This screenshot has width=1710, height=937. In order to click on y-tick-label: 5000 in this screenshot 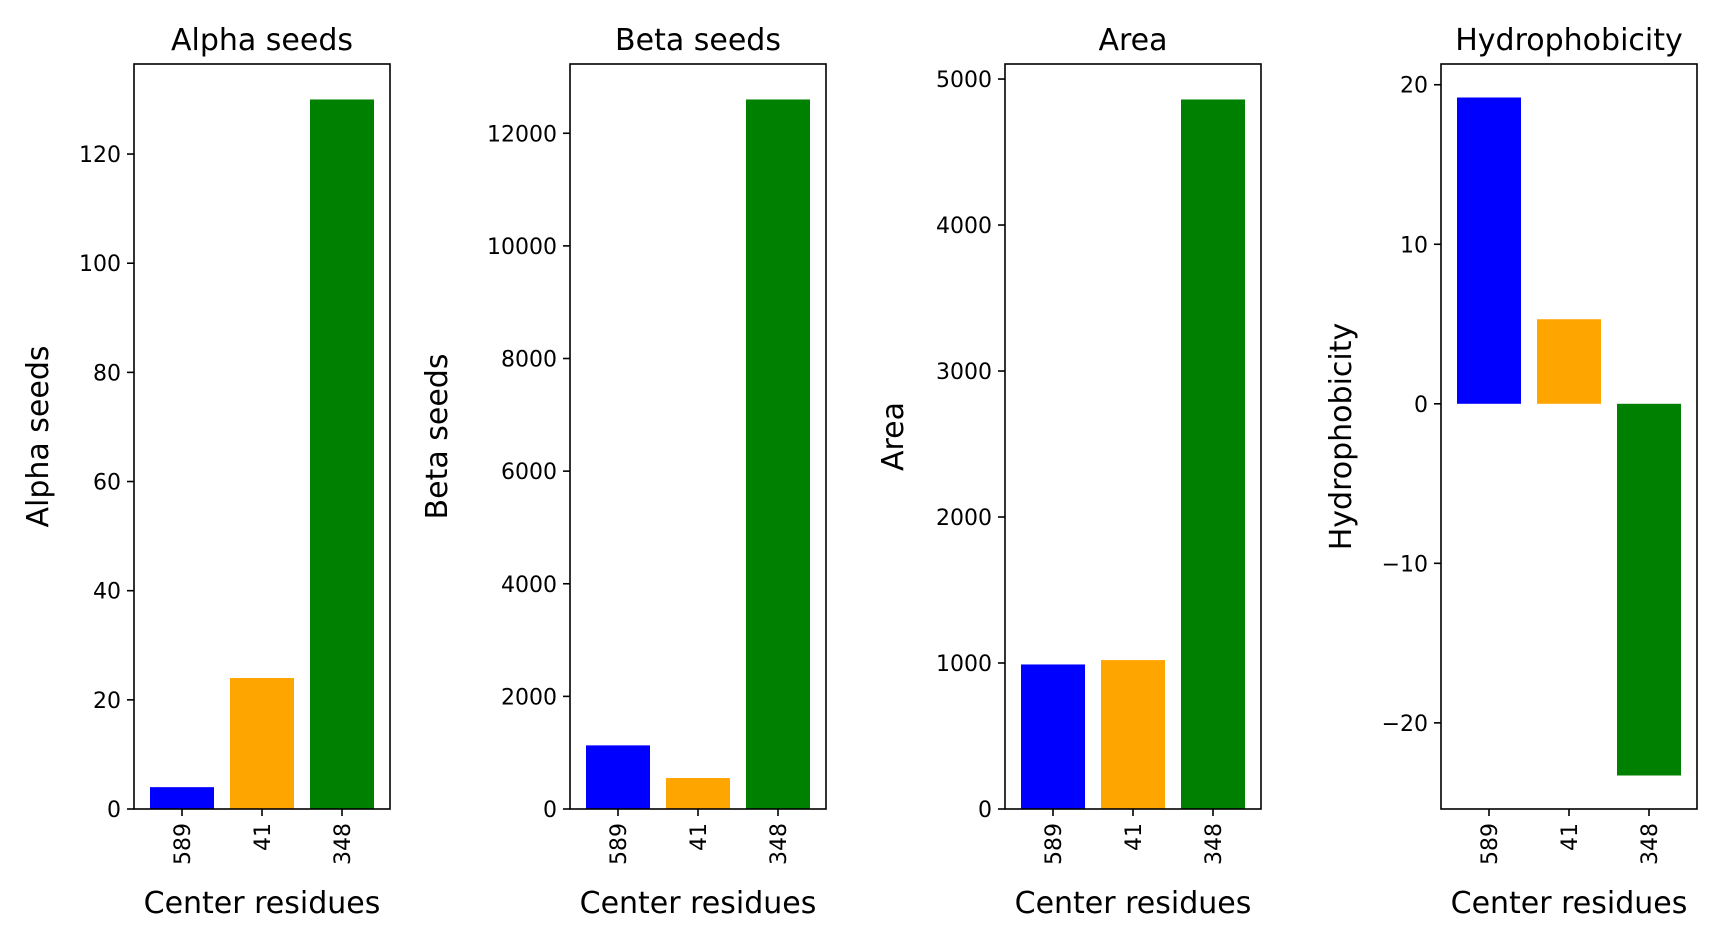, I will do `click(964, 80)`.